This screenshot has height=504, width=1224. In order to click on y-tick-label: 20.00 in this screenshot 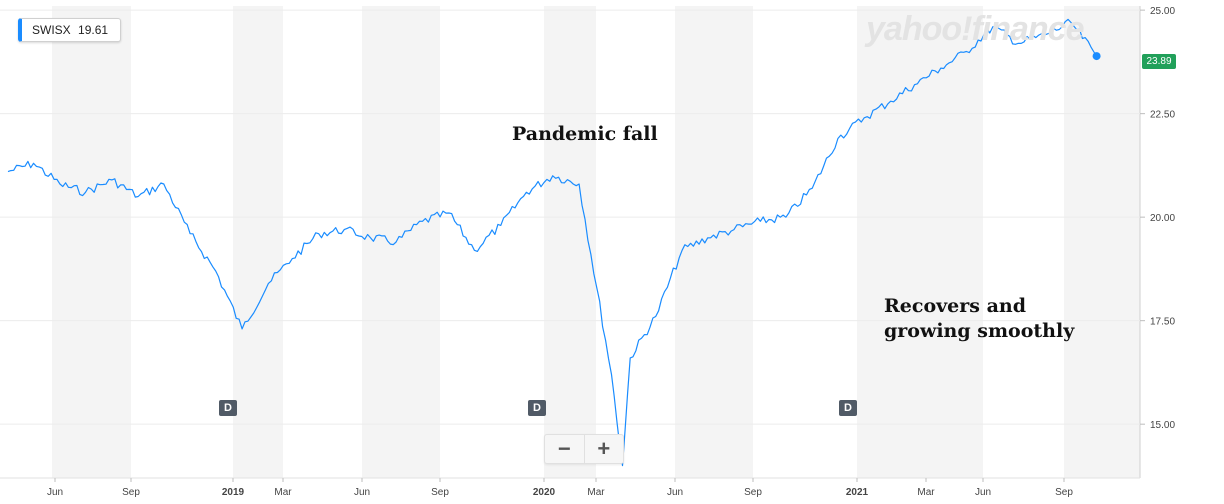, I will do `click(1162, 218)`.